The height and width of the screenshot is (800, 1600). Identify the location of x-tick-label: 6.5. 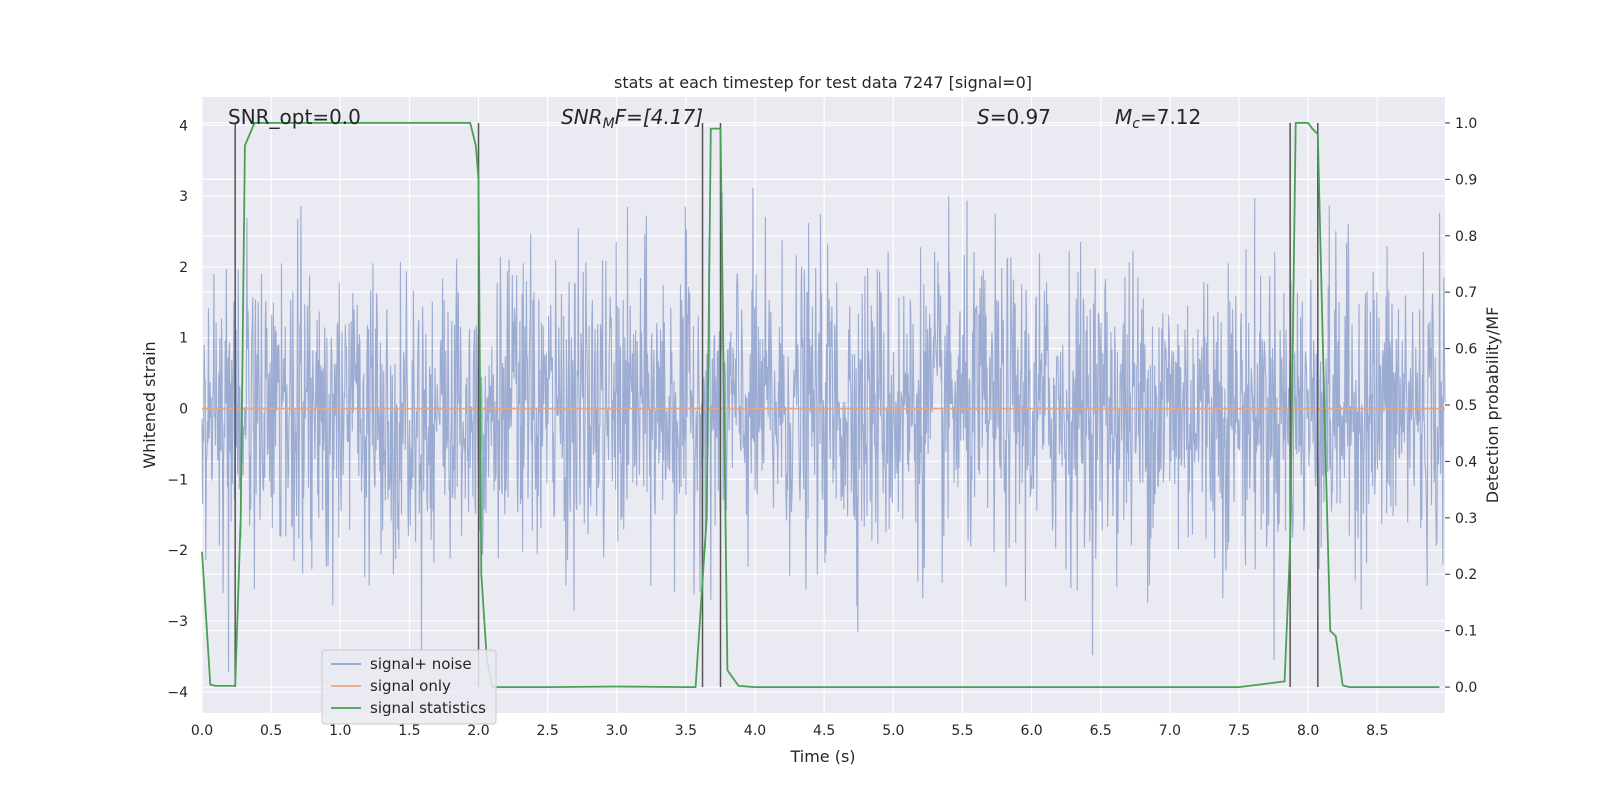
(1101, 731).